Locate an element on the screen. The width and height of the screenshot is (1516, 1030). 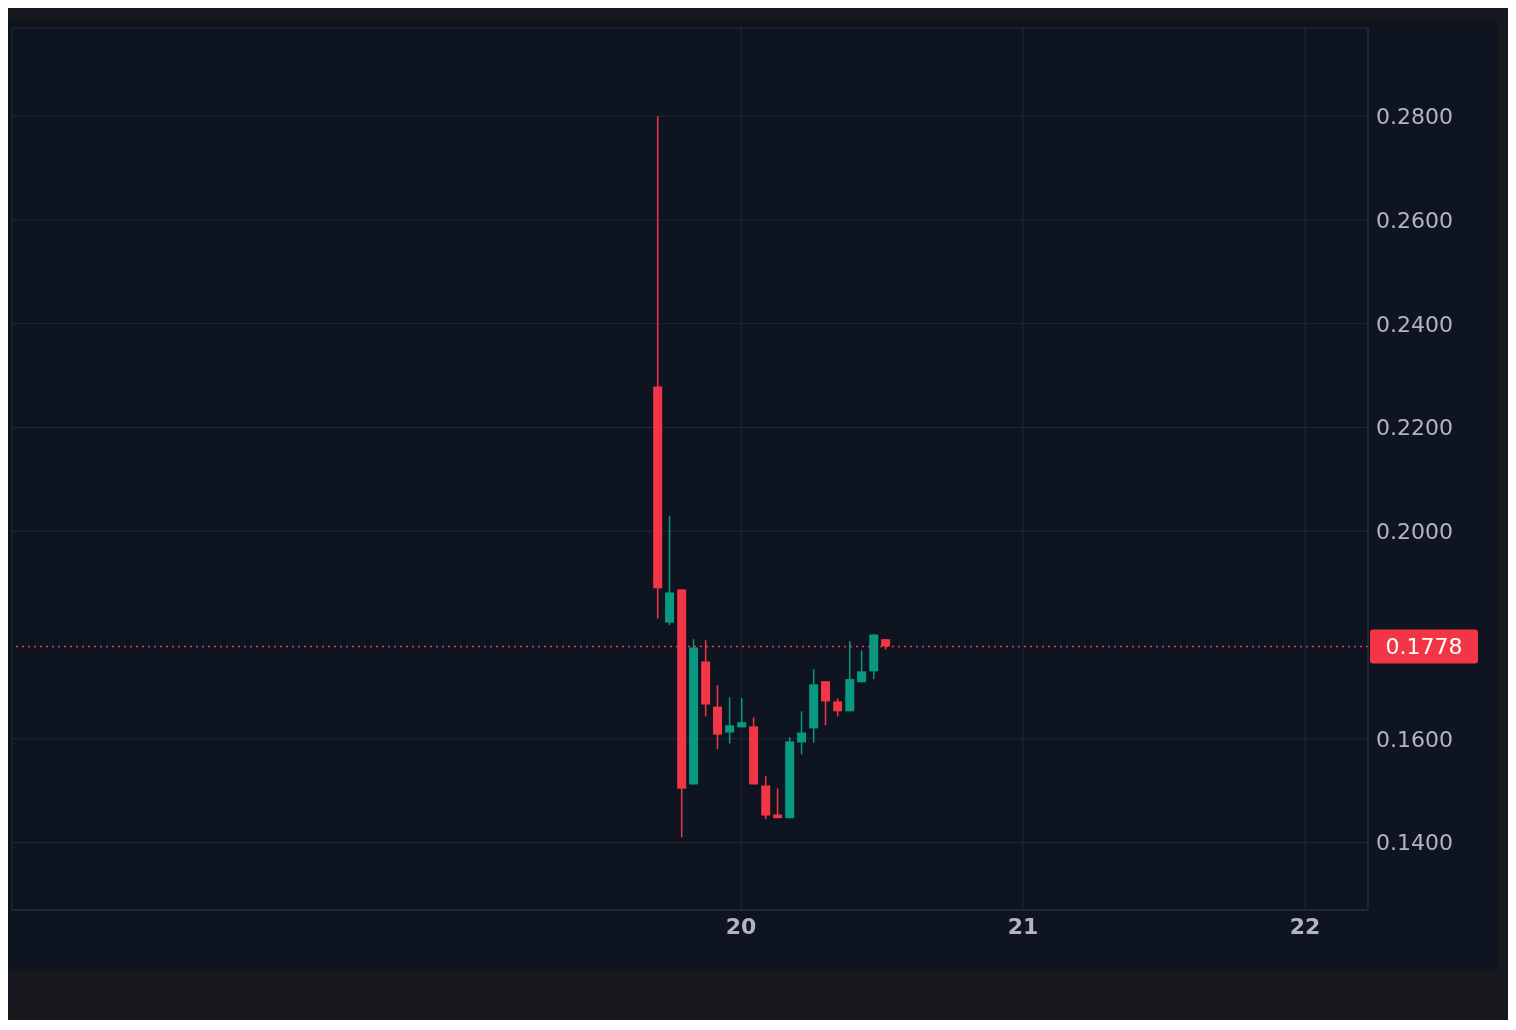
y-tick-label: 0.2000 is located at coordinates (1414, 532).